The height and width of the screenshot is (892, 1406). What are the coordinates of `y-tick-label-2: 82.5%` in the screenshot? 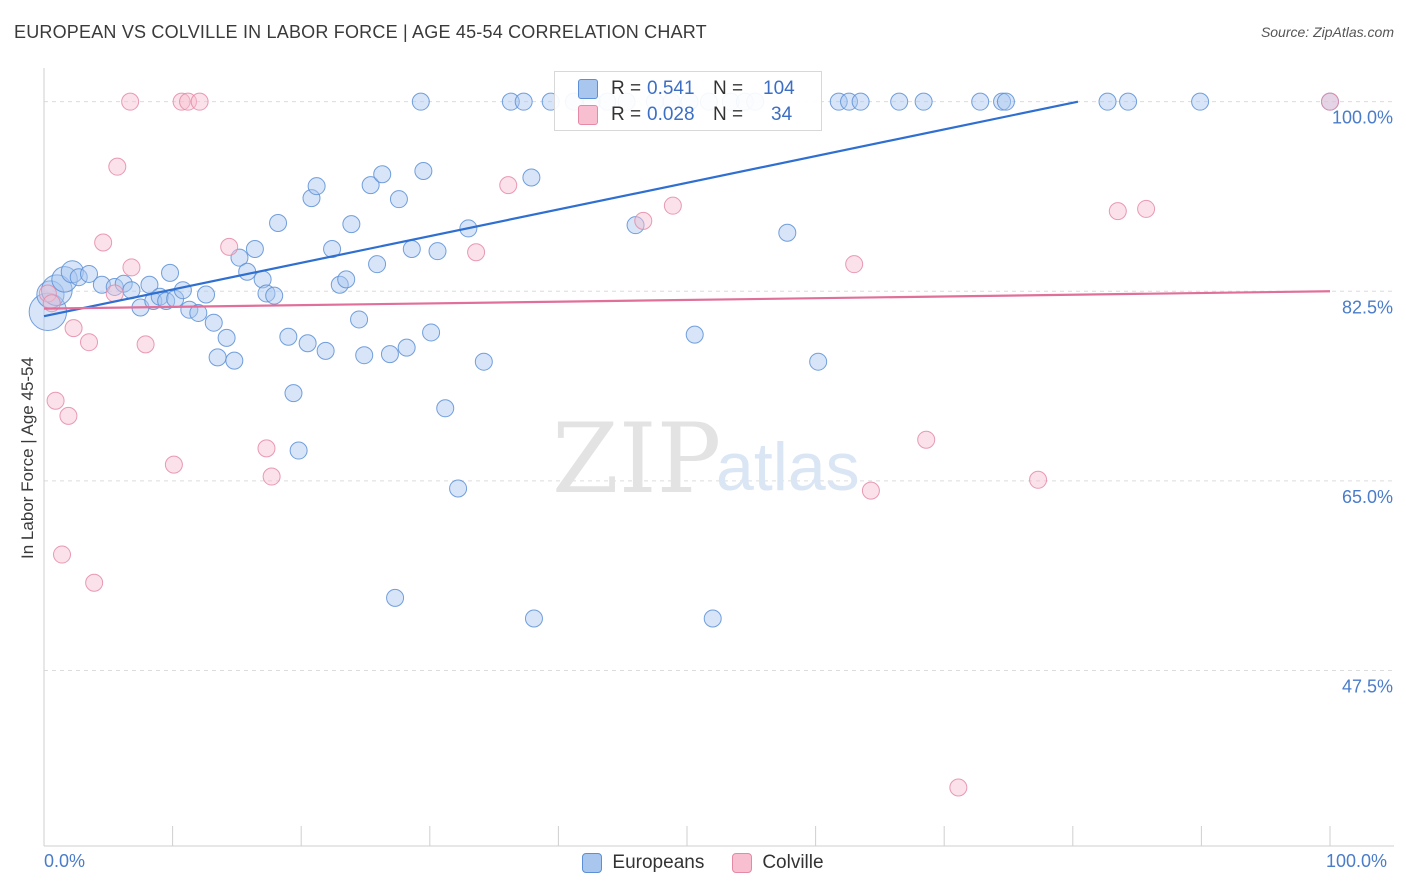 It's located at (1367, 307).